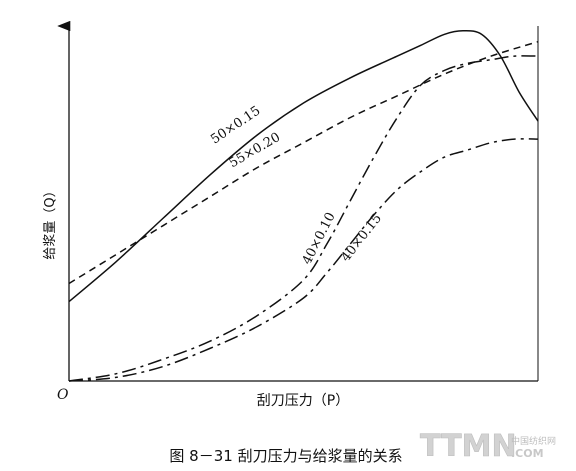 The width and height of the screenshot is (576, 471). What do you see at coordinates (361, 238) in the screenshot?
I see `series-label-4: 40×0.15` at bounding box center [361, 238].